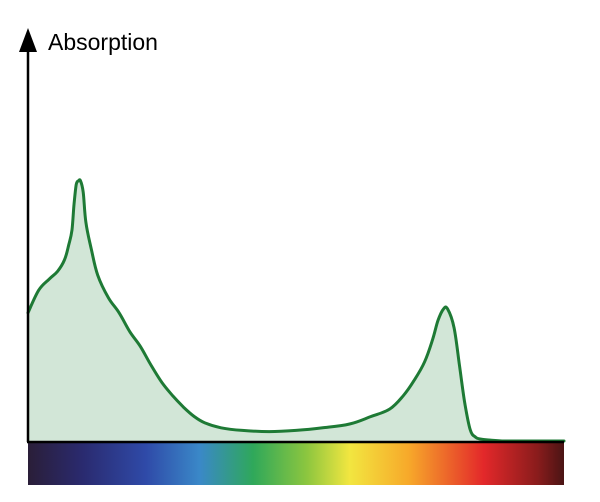  Describe the element at coordinates (28, 40) in the screenshot. I see `y-axis-arrow-icon` at that location.